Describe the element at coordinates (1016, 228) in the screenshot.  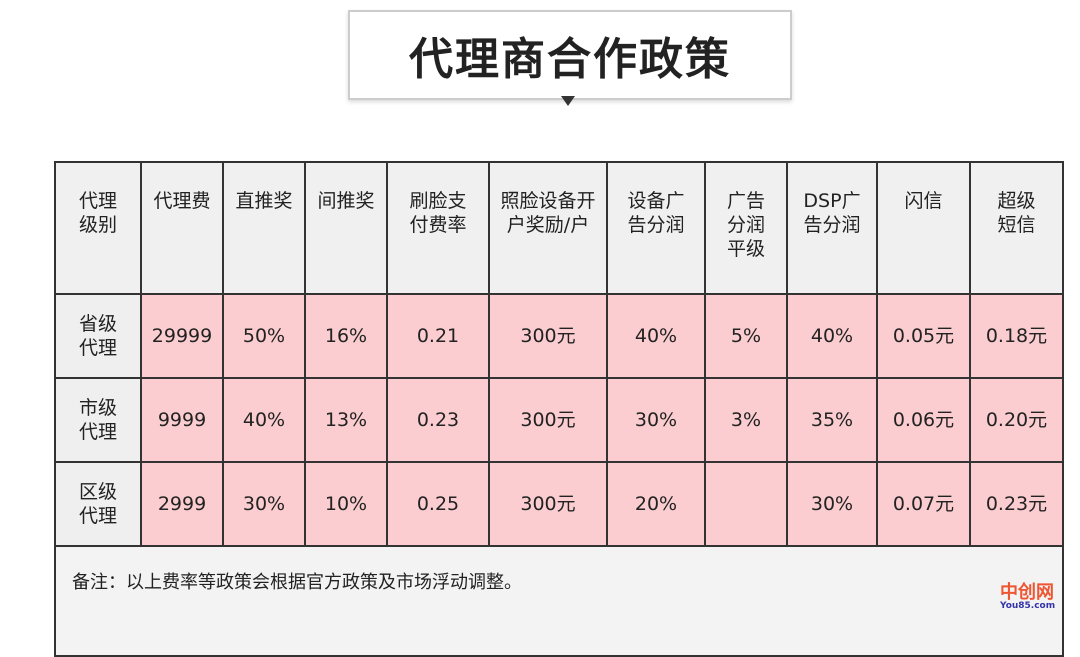
I see `header-cell: 超级 短信` at that location.